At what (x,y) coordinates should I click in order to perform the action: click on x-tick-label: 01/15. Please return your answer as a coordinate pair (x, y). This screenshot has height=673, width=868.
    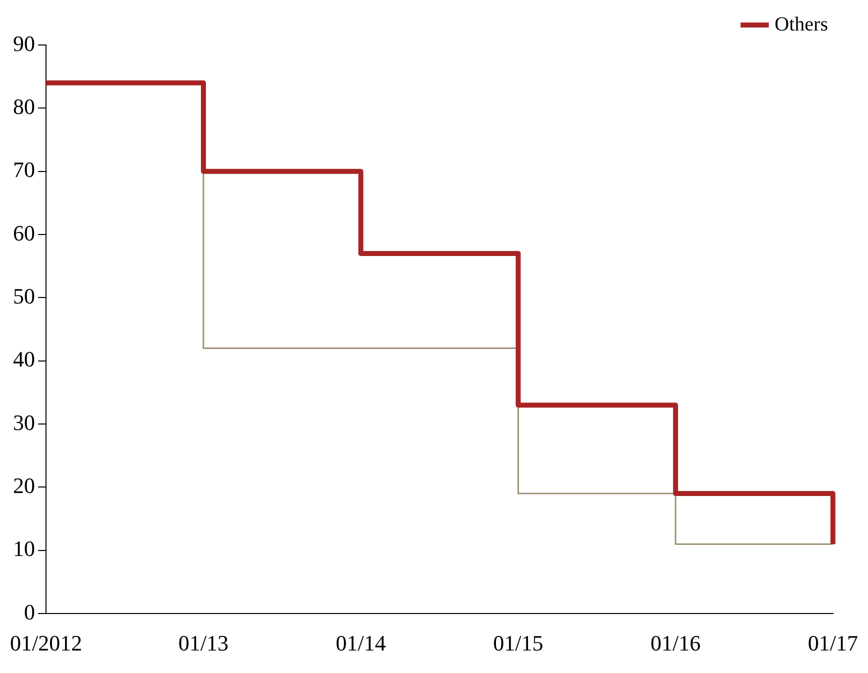
    Looking at the image, I should click on (518, 643).